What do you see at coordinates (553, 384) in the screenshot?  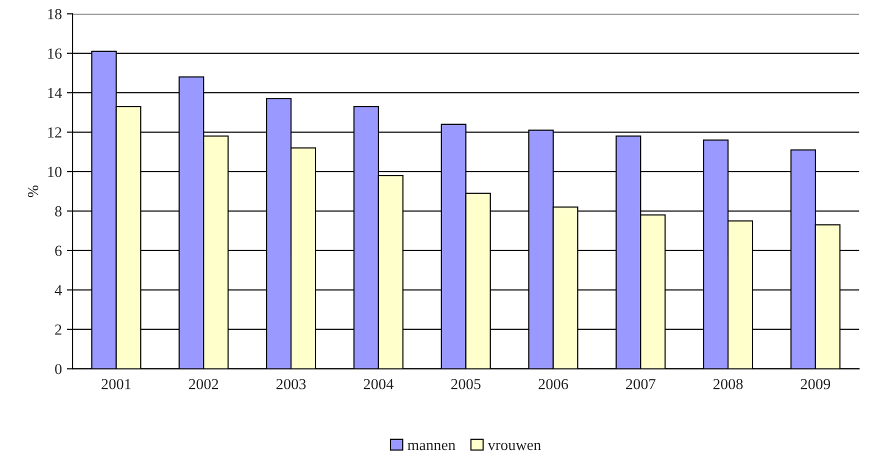 I see `x-tick-label: 2006` at bounding box center [553, 384].